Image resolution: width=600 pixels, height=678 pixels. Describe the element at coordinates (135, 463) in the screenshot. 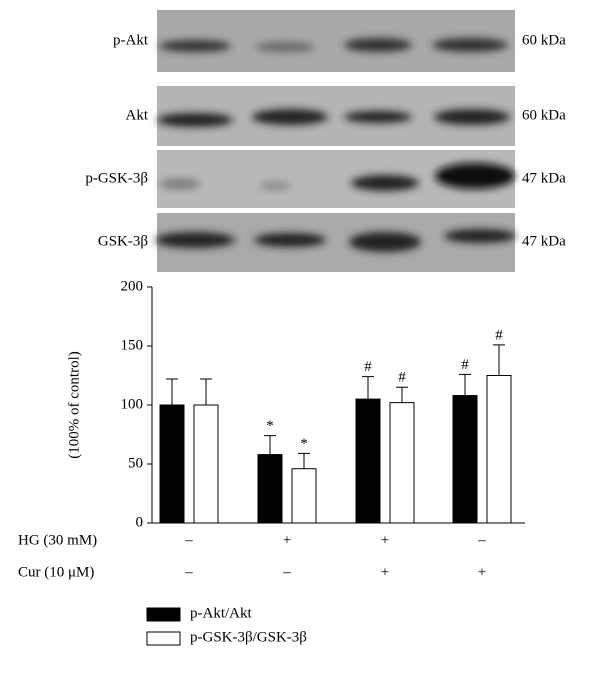

I see `y-tick-label: 50` at that location.